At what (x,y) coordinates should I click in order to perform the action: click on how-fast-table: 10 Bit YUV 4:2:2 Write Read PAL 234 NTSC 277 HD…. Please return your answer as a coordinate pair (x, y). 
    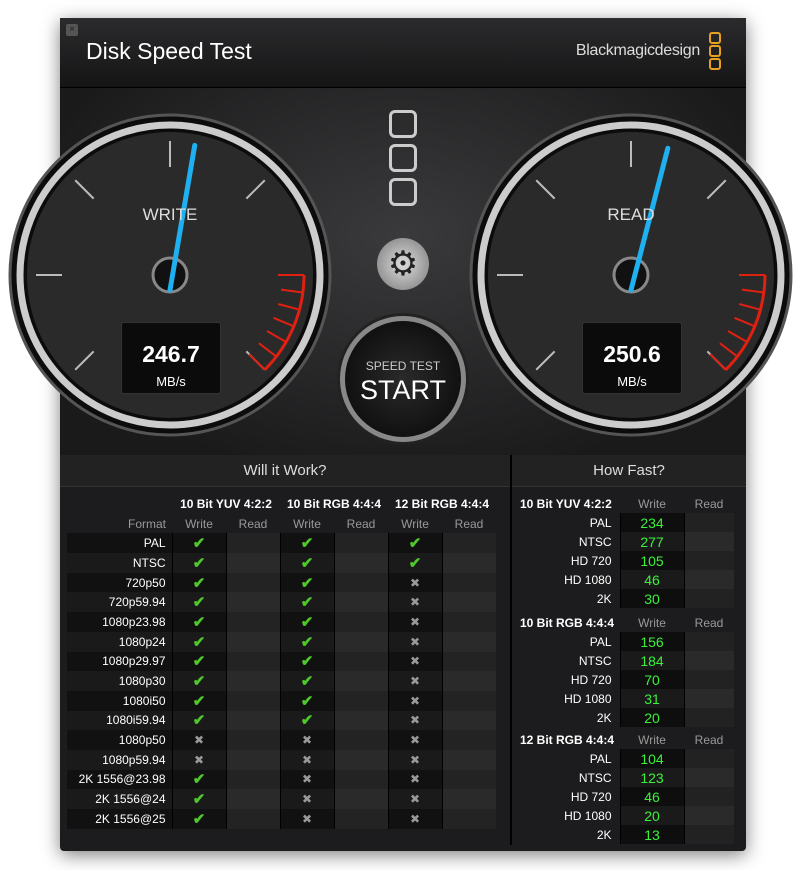
    Looking at the image, I should click on (627, 551).